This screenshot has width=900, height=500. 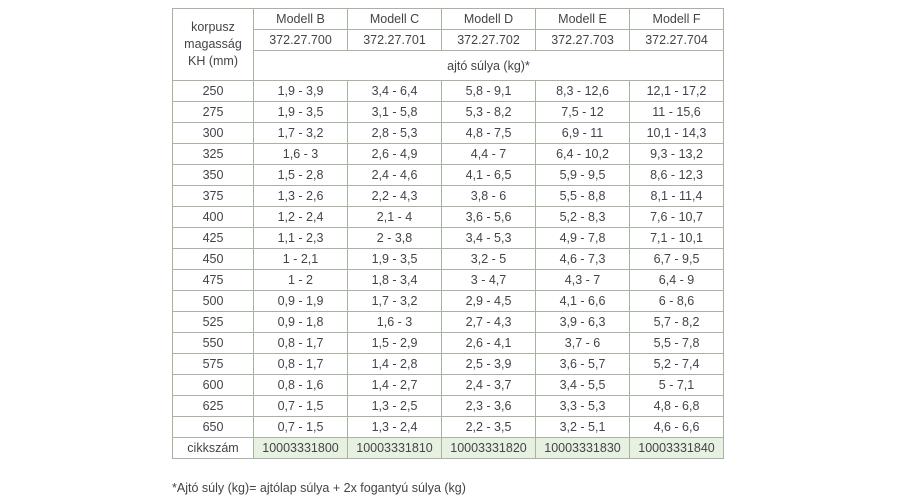 What do you see at coordinates (488, 364) in the screenshot?
I see `weight-range: 2,5 - 3,9` at bounding box center [488, 364].